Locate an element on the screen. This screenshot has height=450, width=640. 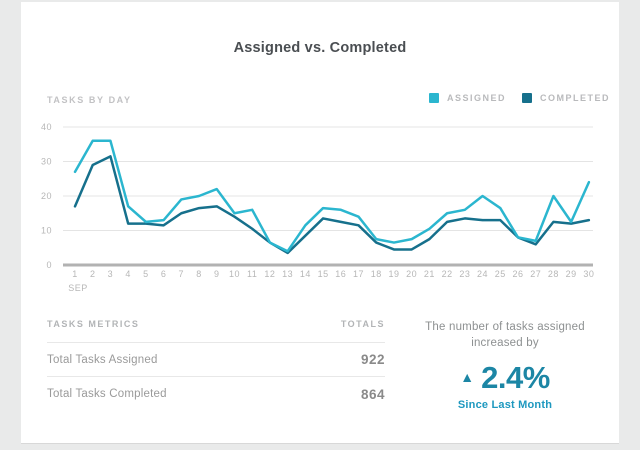
svg-text: 27 is located at coordinates (535, 274).